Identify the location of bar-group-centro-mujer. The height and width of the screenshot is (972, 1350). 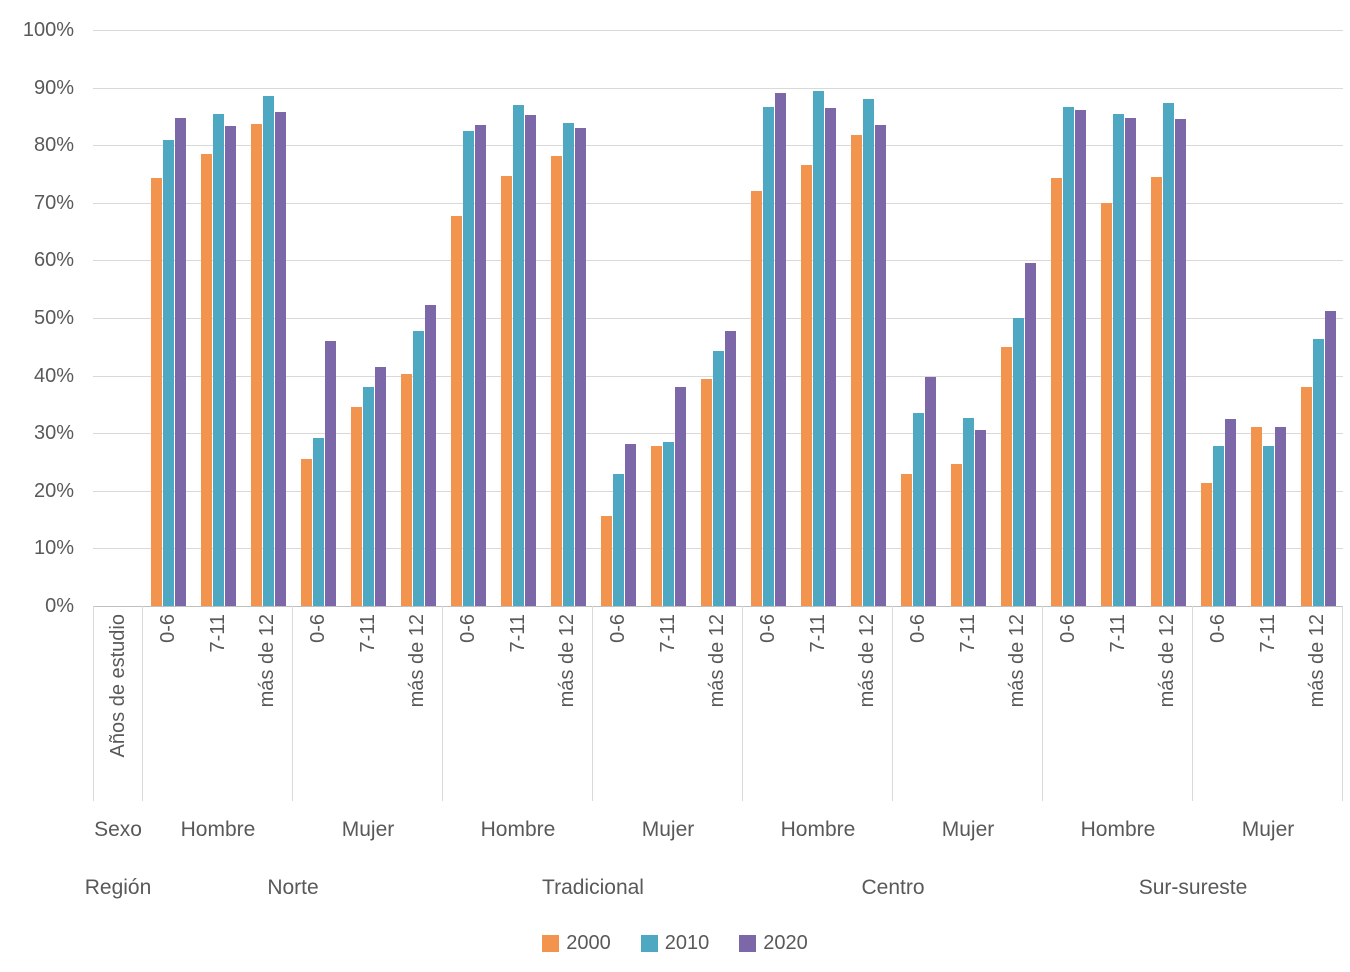
(968, 318).